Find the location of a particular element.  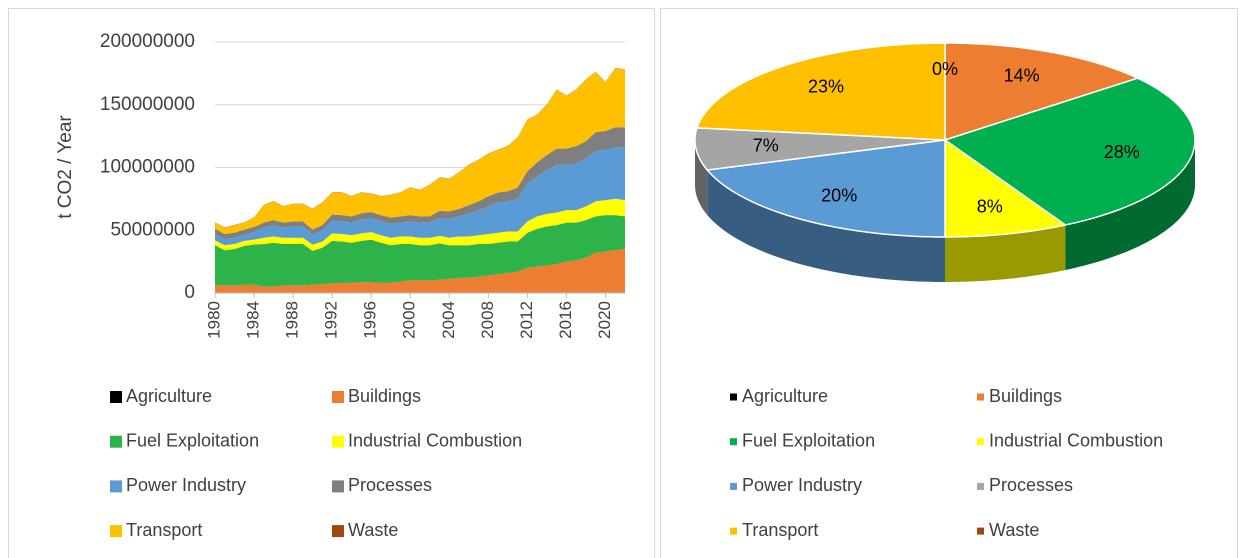

y-tick-label: 150000000 is located at coordinates (147, 104).